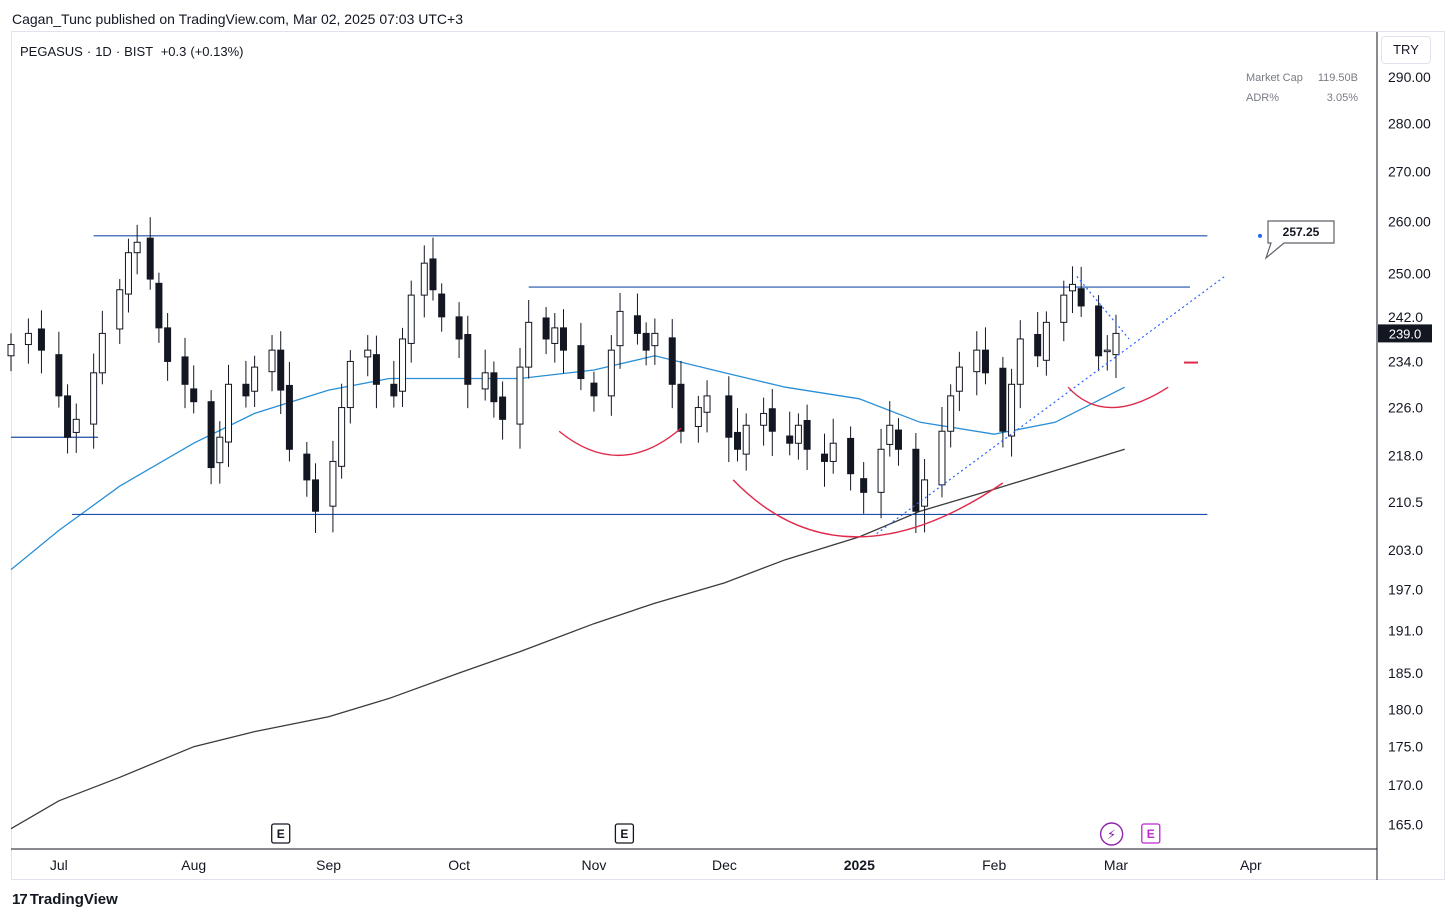 This screenshot has height=920, width=1456. What do you see at coordinates (134, 51) in the screenshot?
I see `symbol-header: PEGASUS · 1D · BIST +0.3 (+0.13%)` at bounding box center [134, 51].